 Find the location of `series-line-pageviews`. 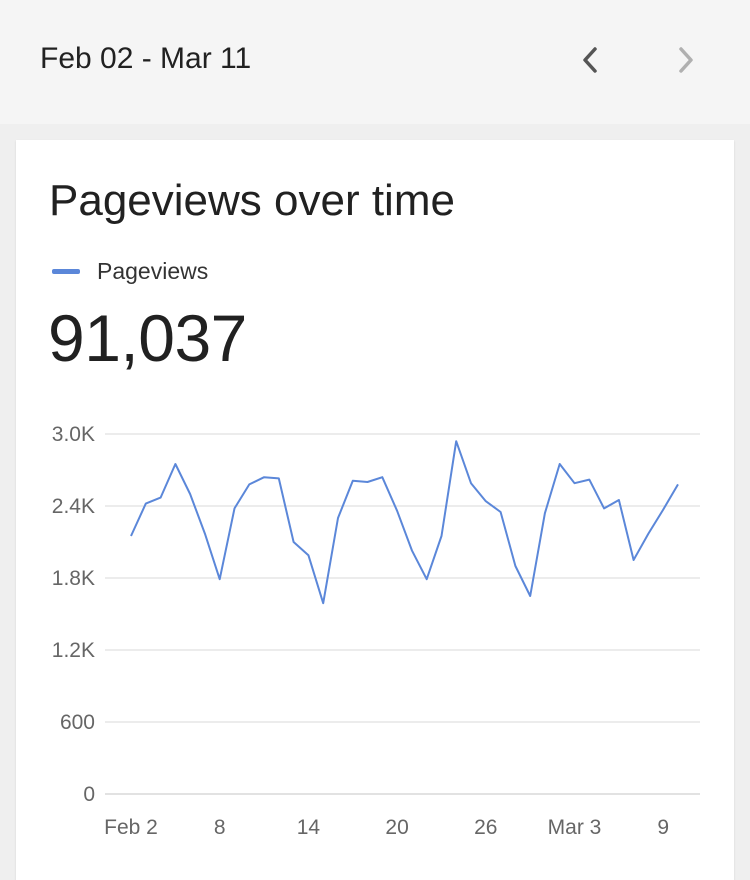

series-line-pageviews is located at coordinates (404, 522).